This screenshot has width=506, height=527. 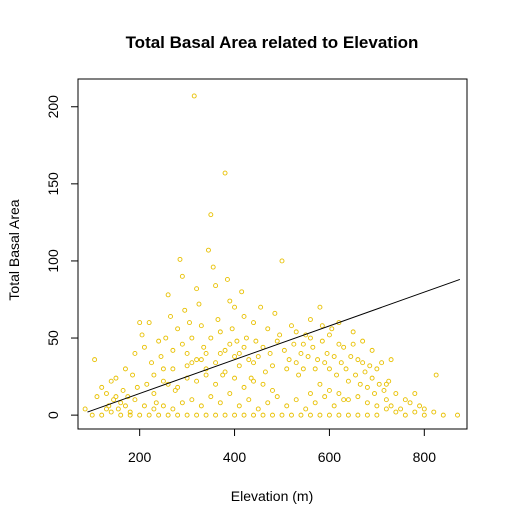 What do you see at coordinates (425, 457) in the screenshot?
I see `x-tick-label: 800` at bounding box center [425, 457].